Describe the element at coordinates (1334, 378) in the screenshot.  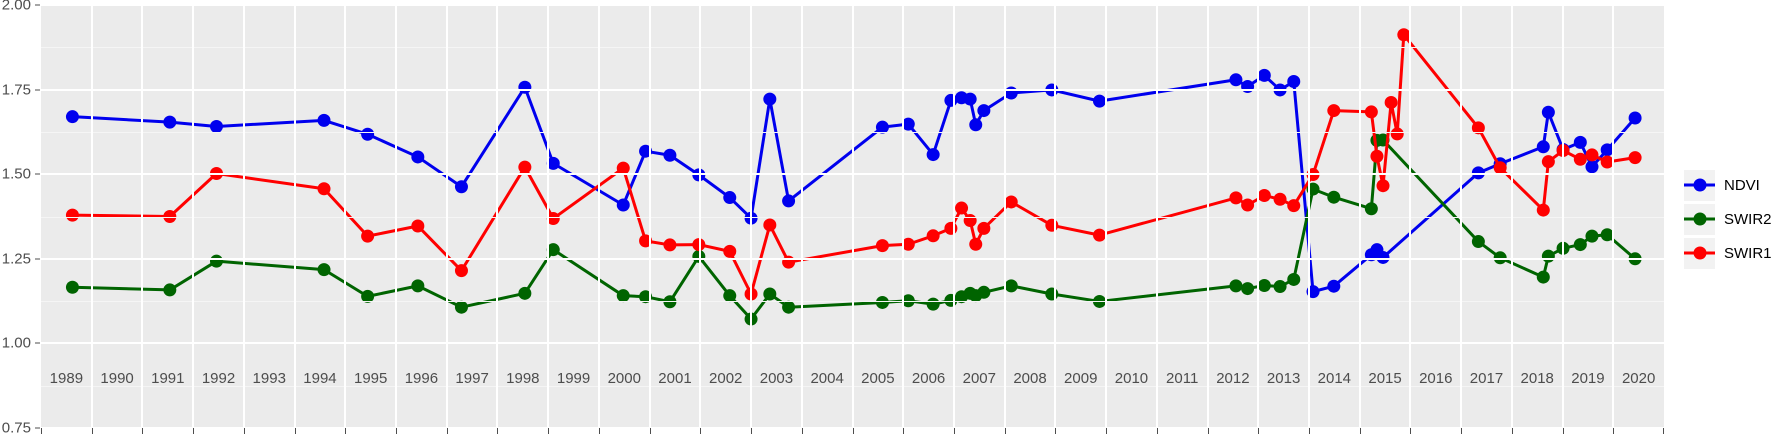
I see `x-axis-tick-label: 2014` at that location.